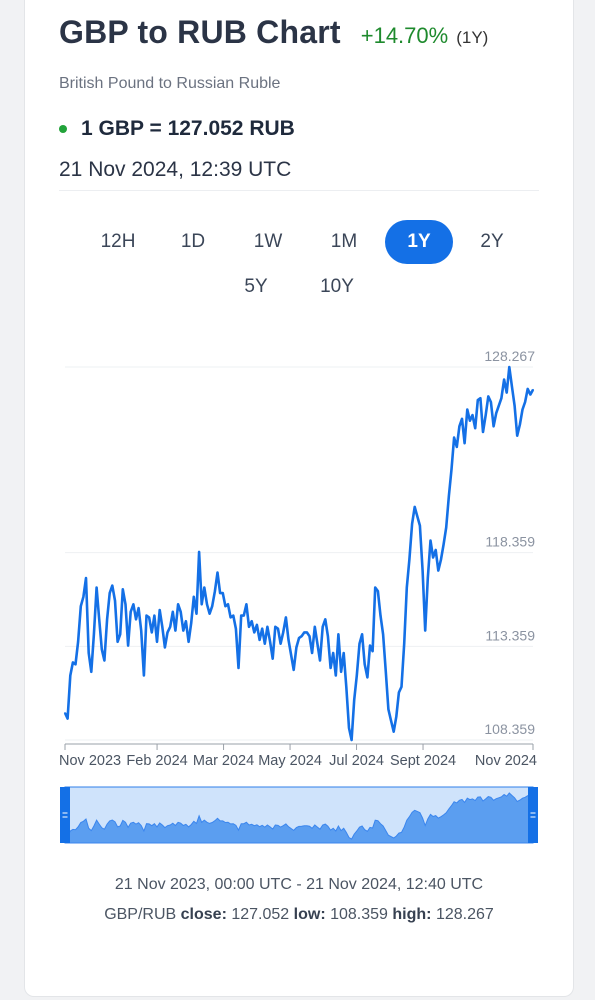 This screenshot has height=1000, width=595. What do you see at coordinates (175, 169) in the screenshot?
I see `rate-timestamp: 21 Nov 2024, 12:39 UTC` at bounding box center [175, 169].